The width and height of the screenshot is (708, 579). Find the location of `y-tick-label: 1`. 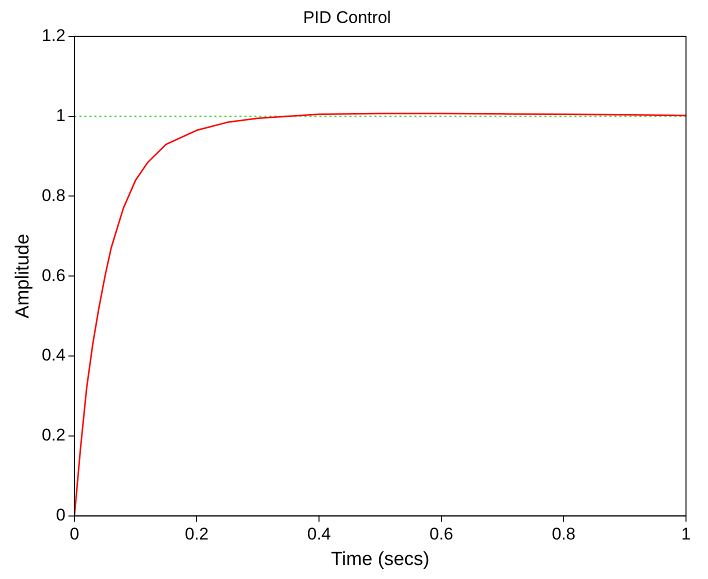

y-tick-label: 1 is located at coordinates (61, 115).